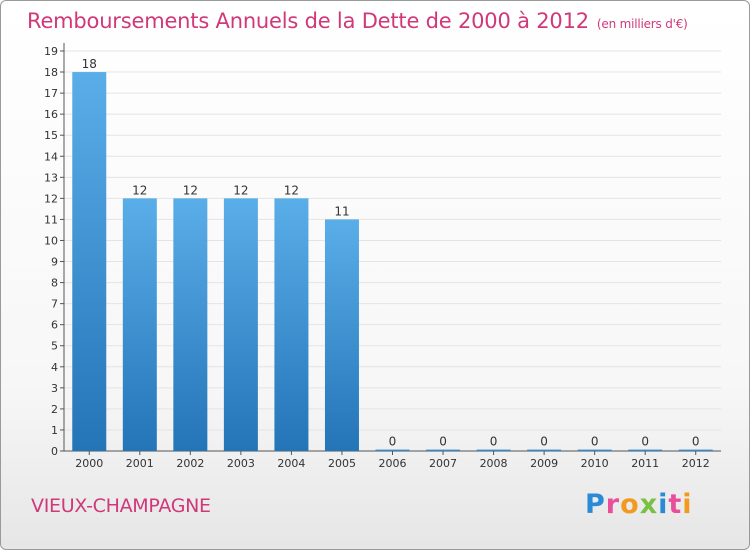 This screenshot has height=550, width=750. What do you see at coordinates (342, 463) in the screenshot?
I see `x-tick-label: 2005` at bounding box center [342, 463].